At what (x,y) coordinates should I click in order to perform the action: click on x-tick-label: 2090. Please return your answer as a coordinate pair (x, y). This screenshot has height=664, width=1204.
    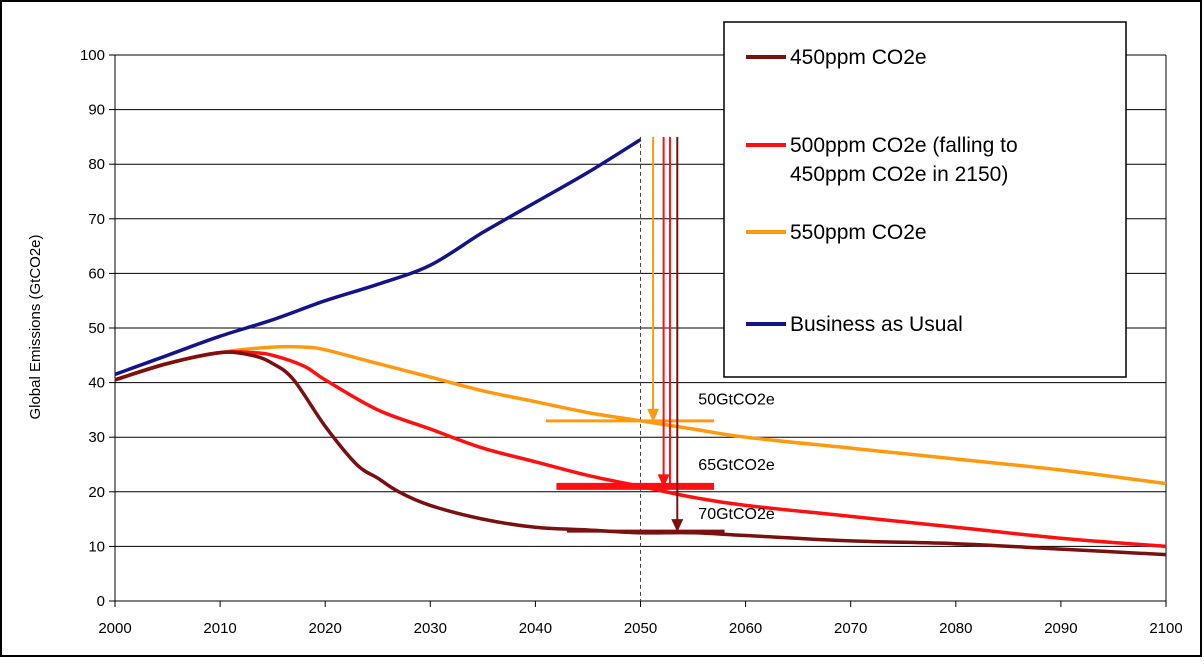
    Looking at the image, I should click on (1060, 628).